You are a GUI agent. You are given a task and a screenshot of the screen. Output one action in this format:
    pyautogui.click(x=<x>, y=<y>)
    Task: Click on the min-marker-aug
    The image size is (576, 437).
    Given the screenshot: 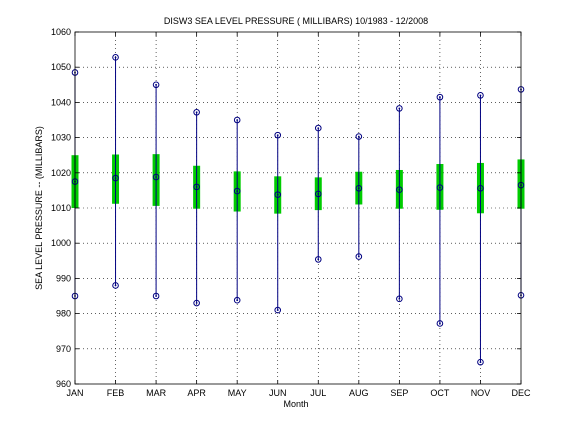 What is the action you would take?
    pyautogui.click(x=359, y=256)
    